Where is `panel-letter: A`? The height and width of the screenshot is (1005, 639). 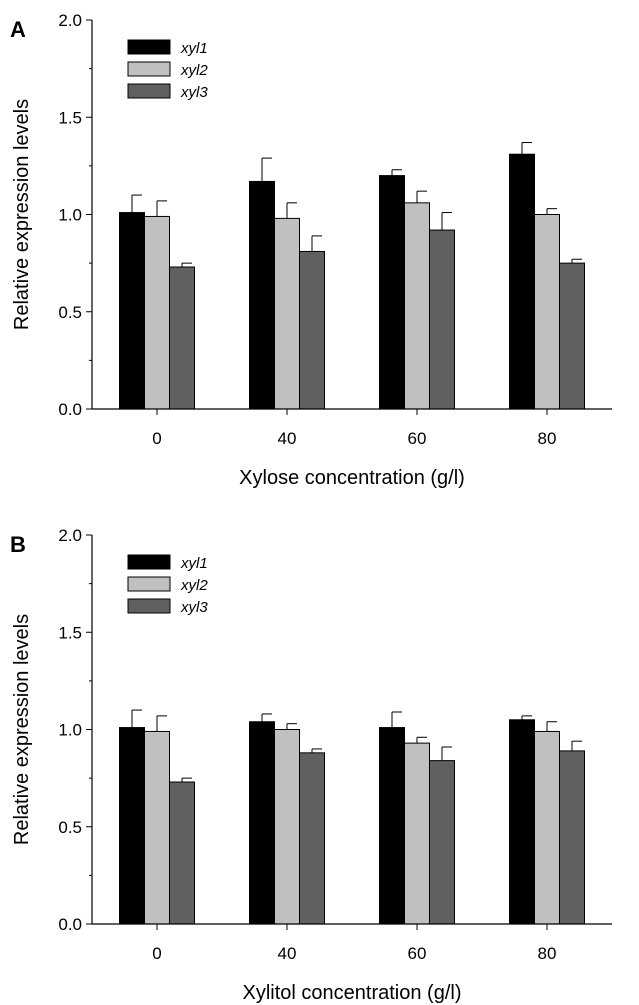 panel-letter: A is located at coordinates (18, 29).